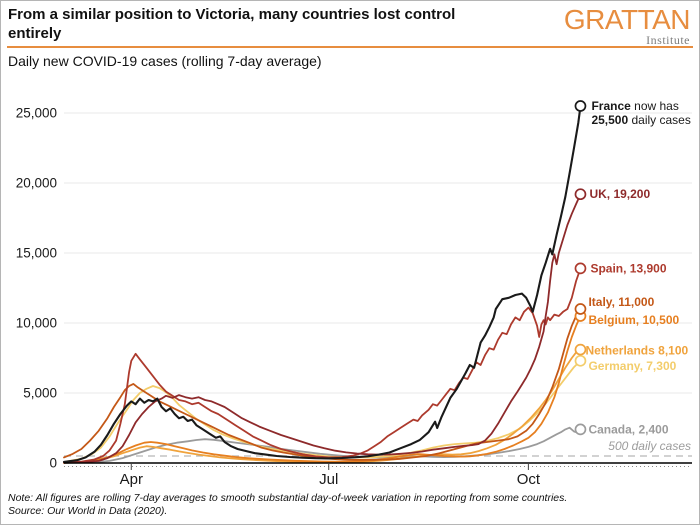  Describe the element at coordinates (632, 366) in the screenshot. I see `series-label-germany: Germany, 7,300` at that location.